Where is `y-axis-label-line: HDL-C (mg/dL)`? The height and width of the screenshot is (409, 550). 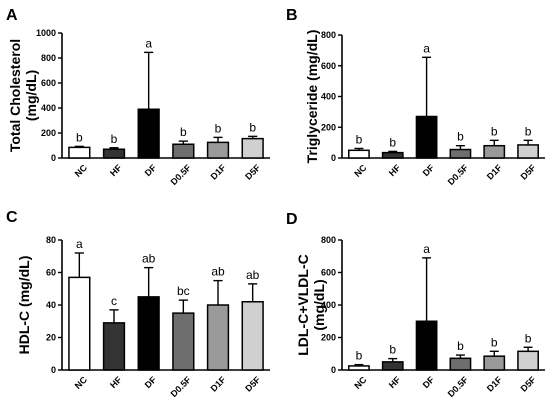 y-axis-label-line: HDL-C (mg/dL) is located at coordinates (24, 305).